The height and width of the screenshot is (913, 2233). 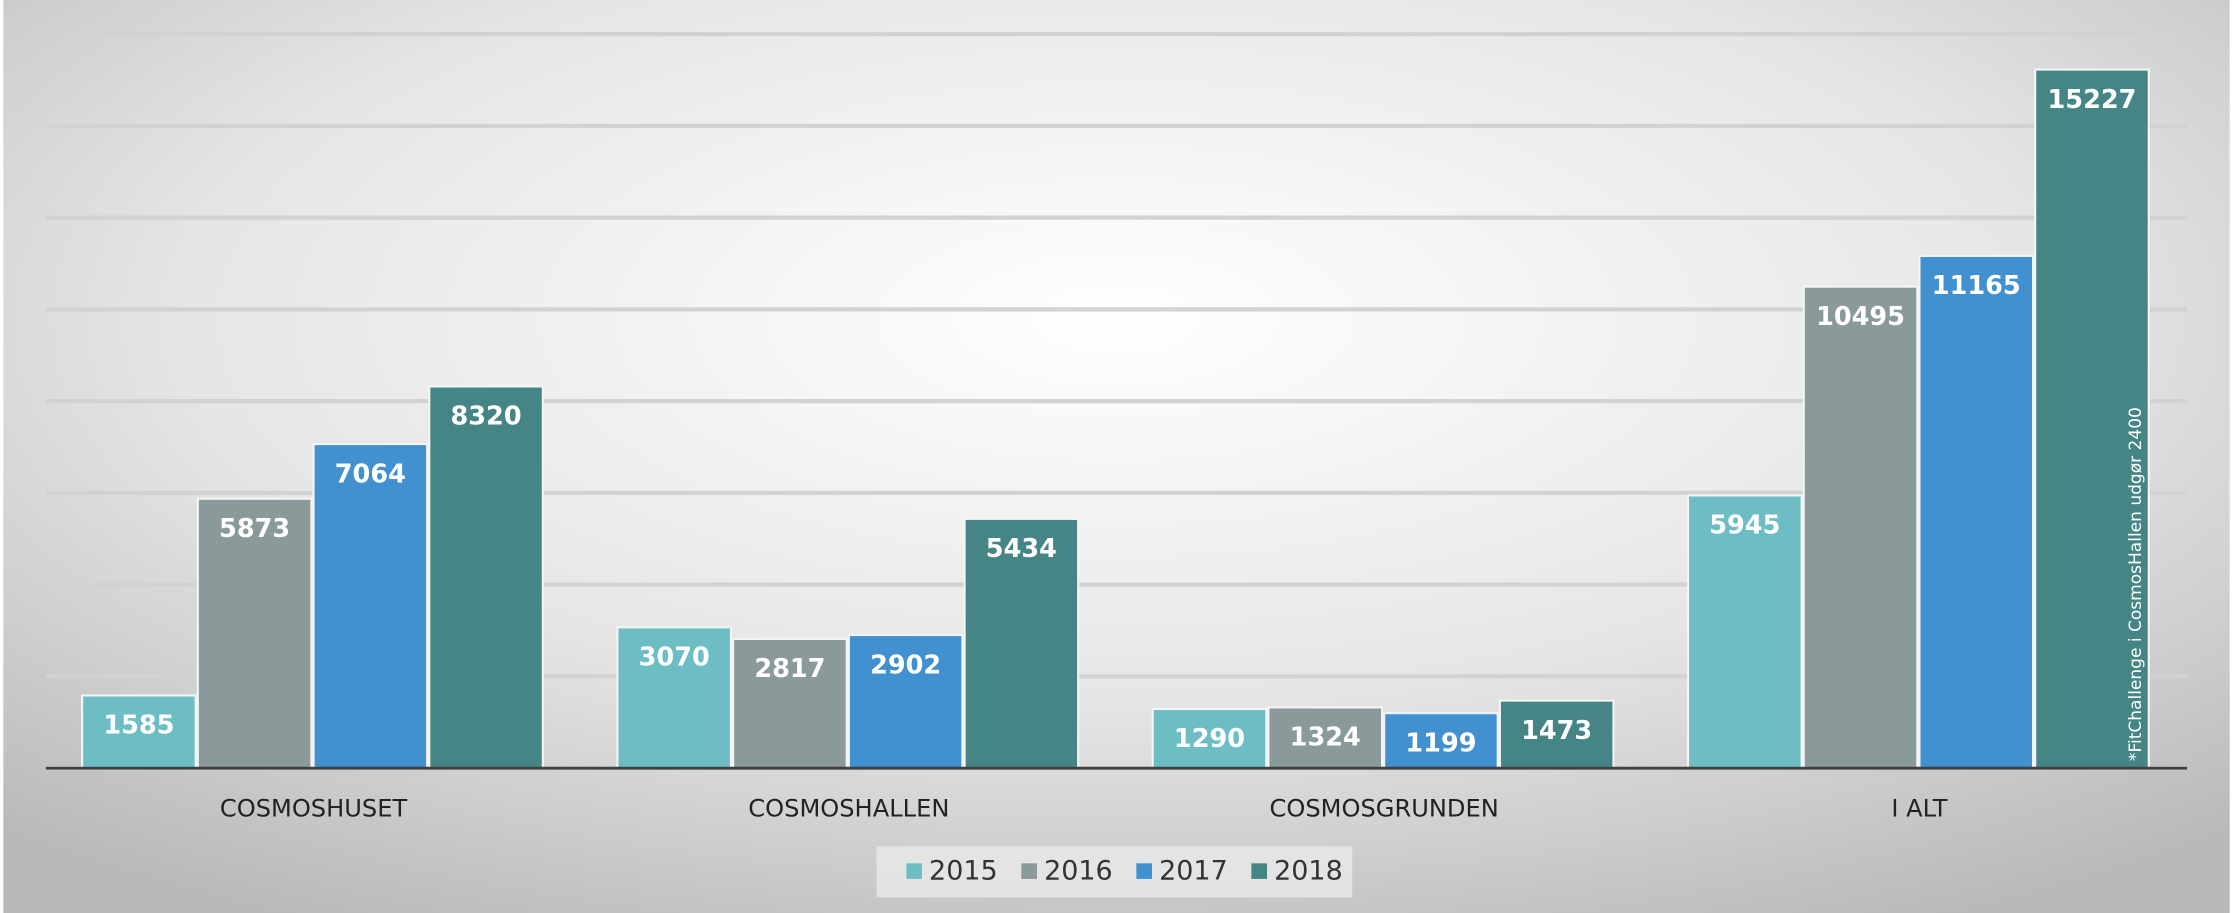 I want to click on legend-label: 2015, so click(x=963, y=870).